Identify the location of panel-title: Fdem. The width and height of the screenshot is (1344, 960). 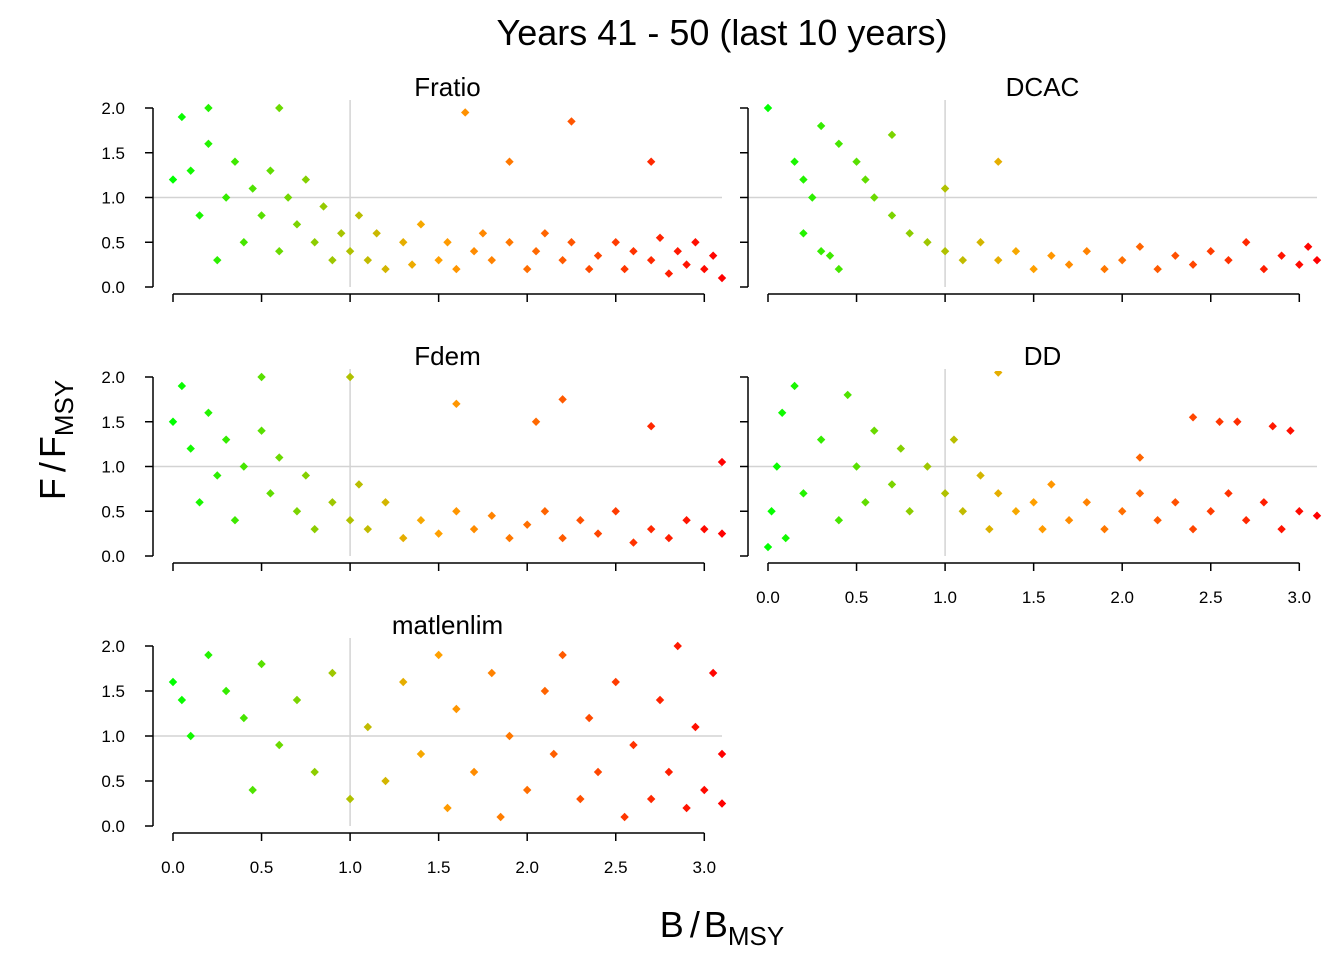
(447, 356).